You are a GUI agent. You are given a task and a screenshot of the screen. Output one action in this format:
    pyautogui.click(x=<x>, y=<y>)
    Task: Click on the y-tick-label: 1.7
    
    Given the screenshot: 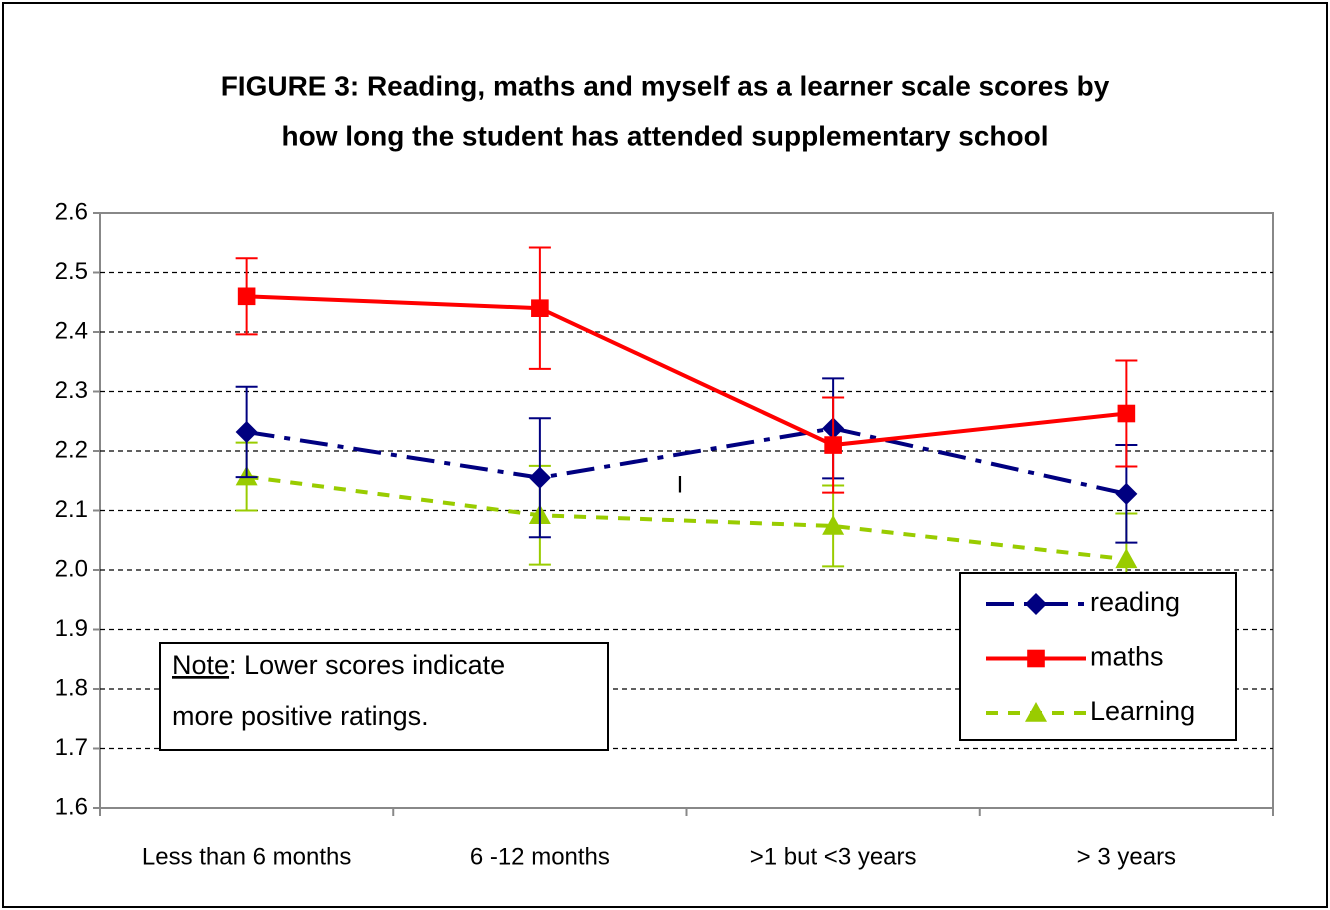 What is the action you would take?
    pyautogui.click(x=71, y=747)
    